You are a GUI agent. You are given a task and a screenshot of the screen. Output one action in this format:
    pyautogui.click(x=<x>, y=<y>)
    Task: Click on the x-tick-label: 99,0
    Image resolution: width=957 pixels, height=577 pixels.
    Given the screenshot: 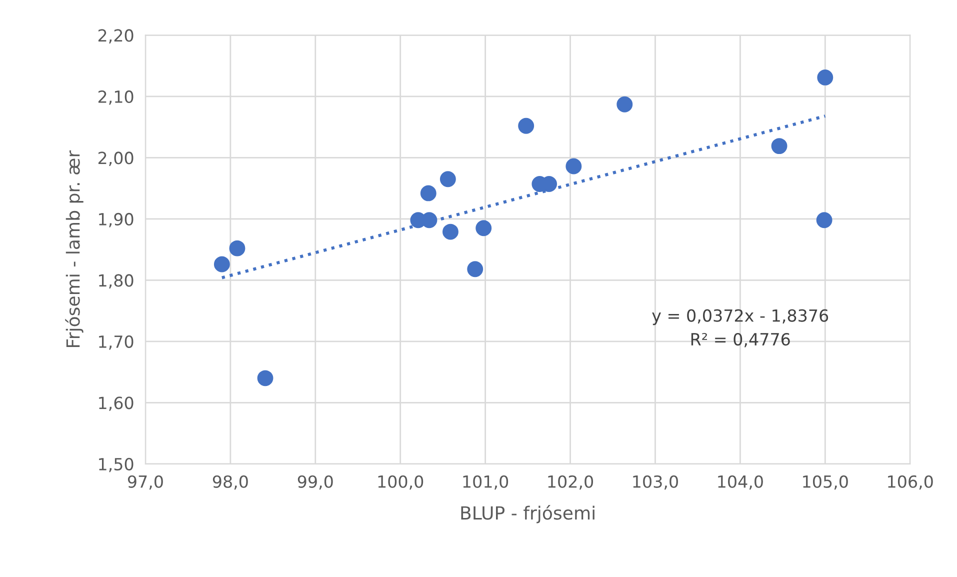 What is the action you would take?
    pyautogui.click(x=315, y=482)
    